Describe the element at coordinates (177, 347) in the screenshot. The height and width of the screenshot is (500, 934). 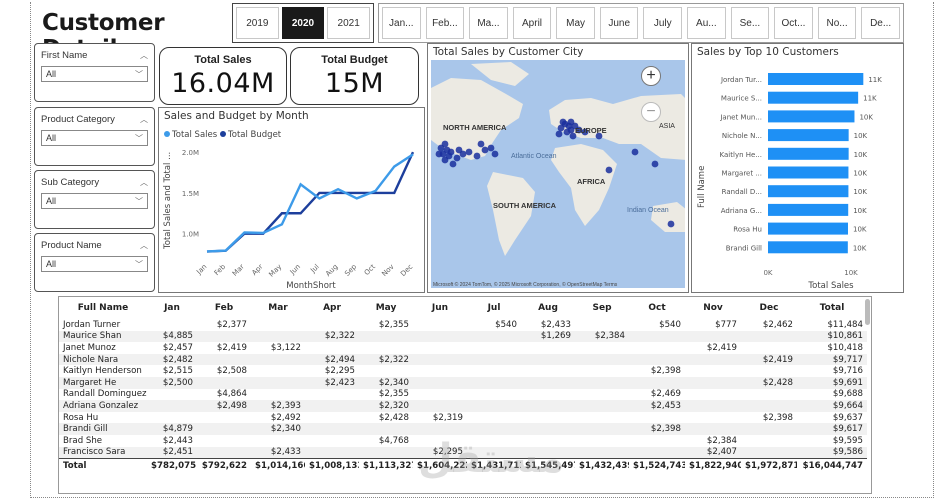
I see `sales-cell: $2,457` at that location.